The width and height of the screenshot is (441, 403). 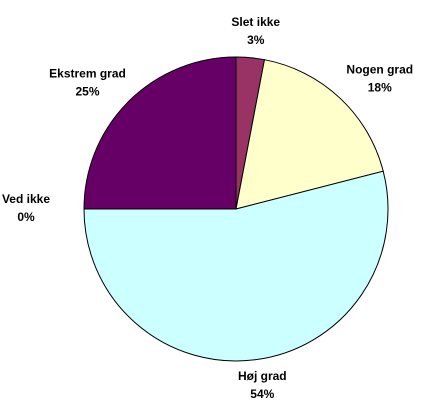 I want to click on slice-value-label: 18%, so click(x=380, y=87).